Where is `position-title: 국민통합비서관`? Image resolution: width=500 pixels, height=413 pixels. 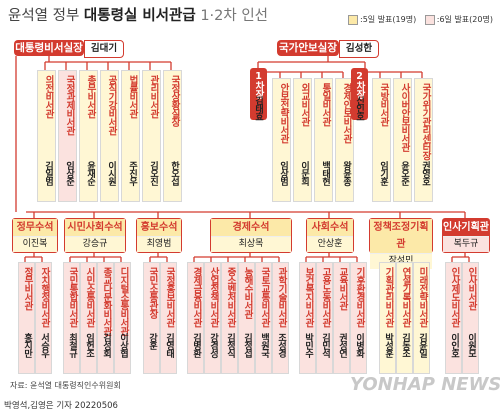
position-title: 국민통합비서관 is located at coordinates (72, 297).